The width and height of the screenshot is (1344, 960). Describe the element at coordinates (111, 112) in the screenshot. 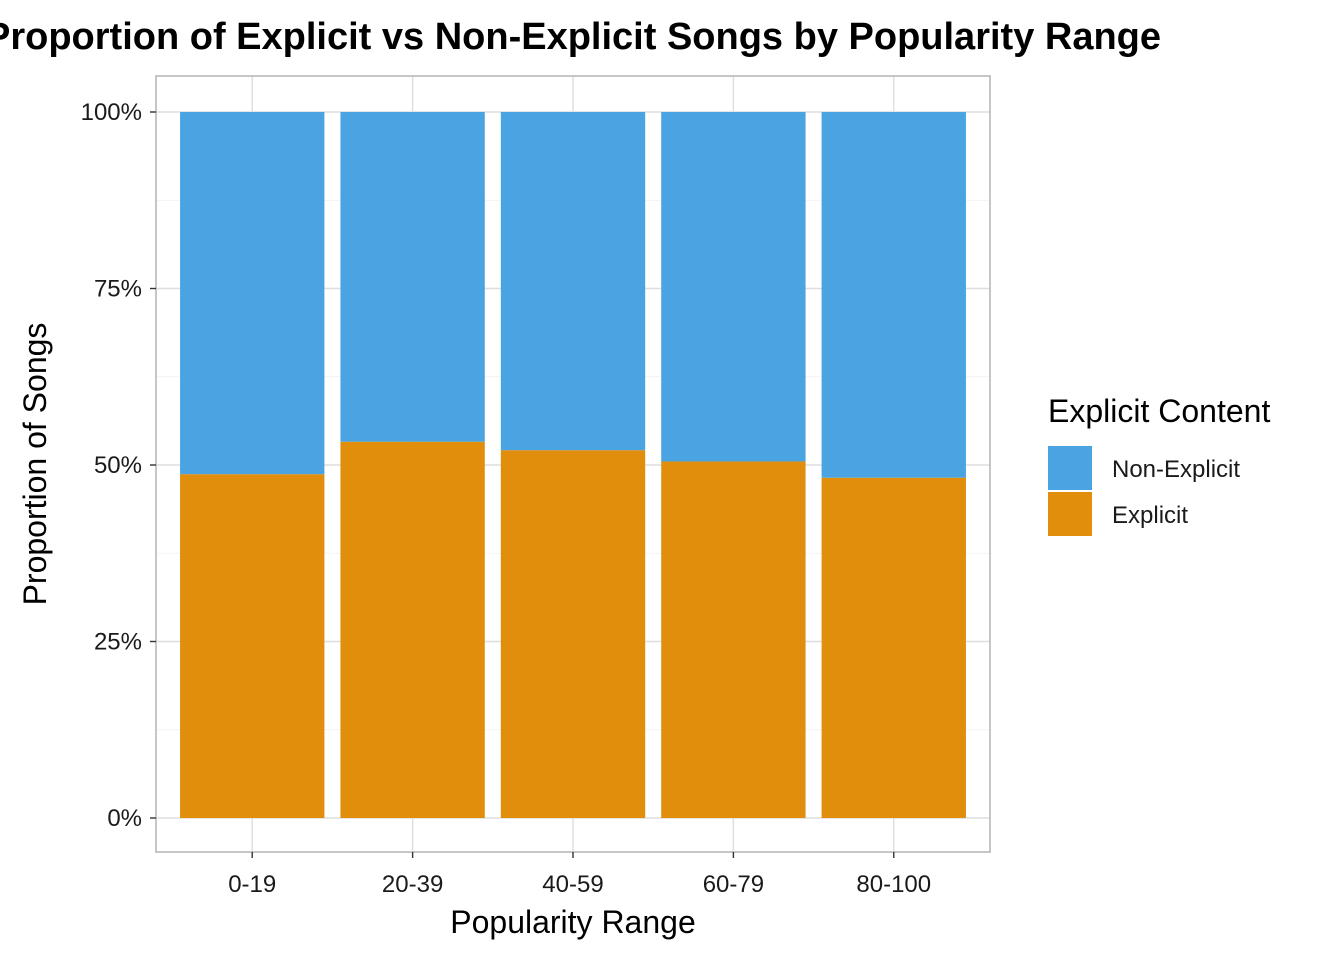

I see `y-tick-label: 100%` at that location.